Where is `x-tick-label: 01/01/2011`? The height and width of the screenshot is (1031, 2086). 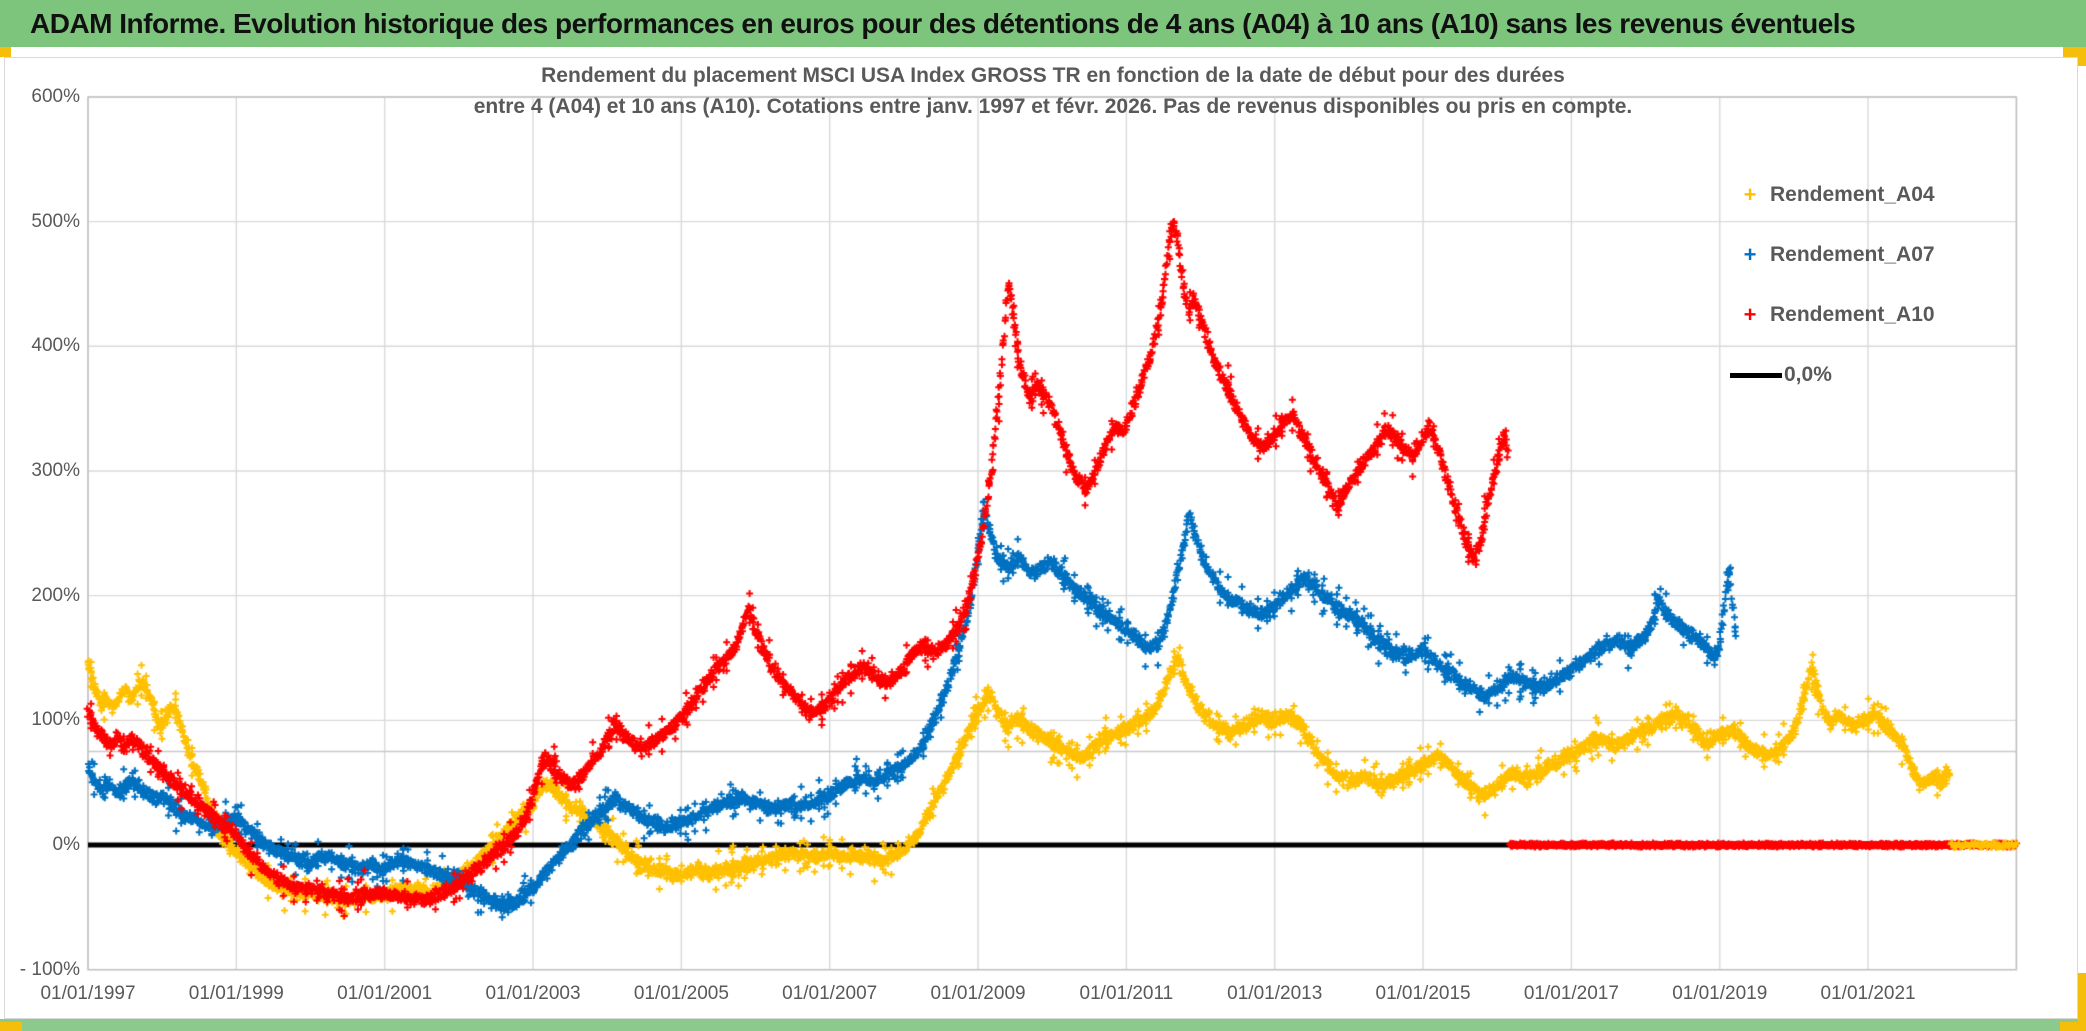 x-tick-label: 01/01/2011 is located at coordinates (1126, 993).